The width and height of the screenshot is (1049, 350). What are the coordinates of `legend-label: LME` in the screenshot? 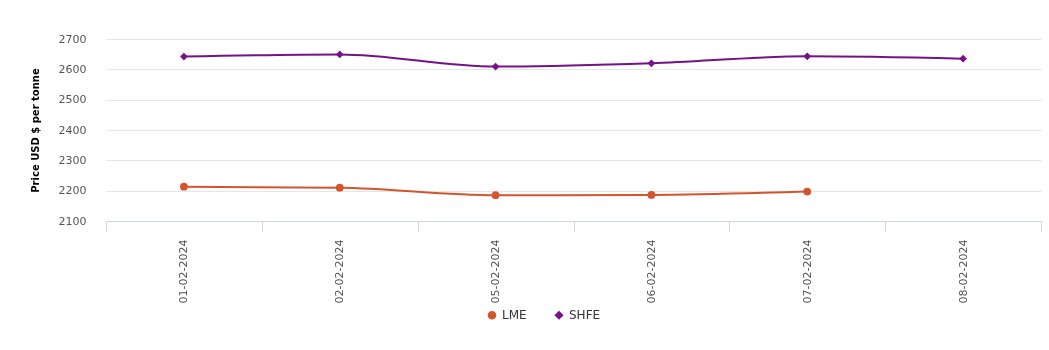 It's located at (514, 315).